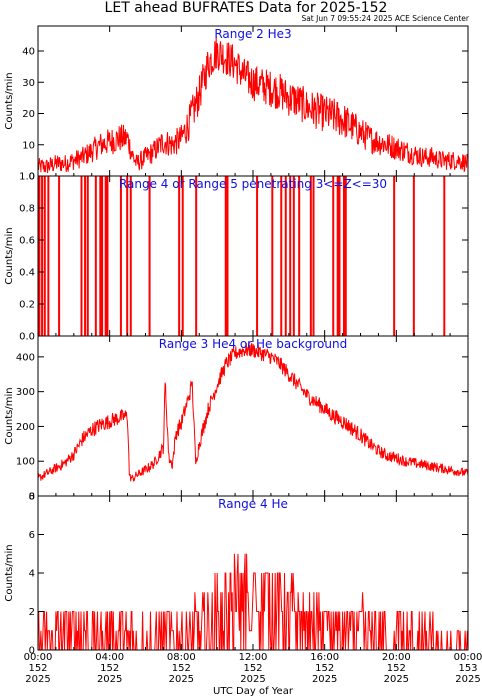 Image resolution: width=482 pixels, height=700 pixels. Describe the element at coordinates (253, 184) in the screenshot. I see `panel-title-2: Range 4 or Range 5 penetrating 3<=Z<=30` at that location.